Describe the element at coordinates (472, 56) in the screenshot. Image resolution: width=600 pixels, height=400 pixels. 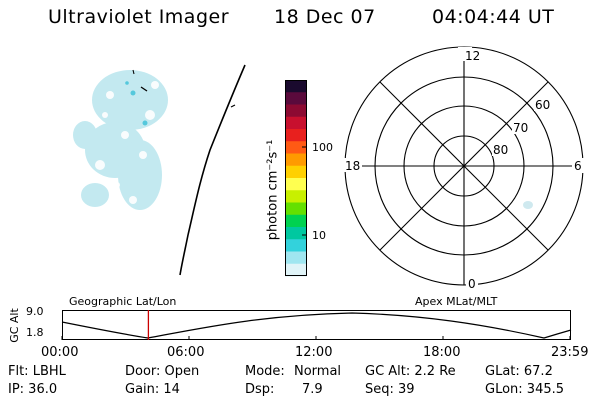
I see `mlt-label-12: 12` at that location.